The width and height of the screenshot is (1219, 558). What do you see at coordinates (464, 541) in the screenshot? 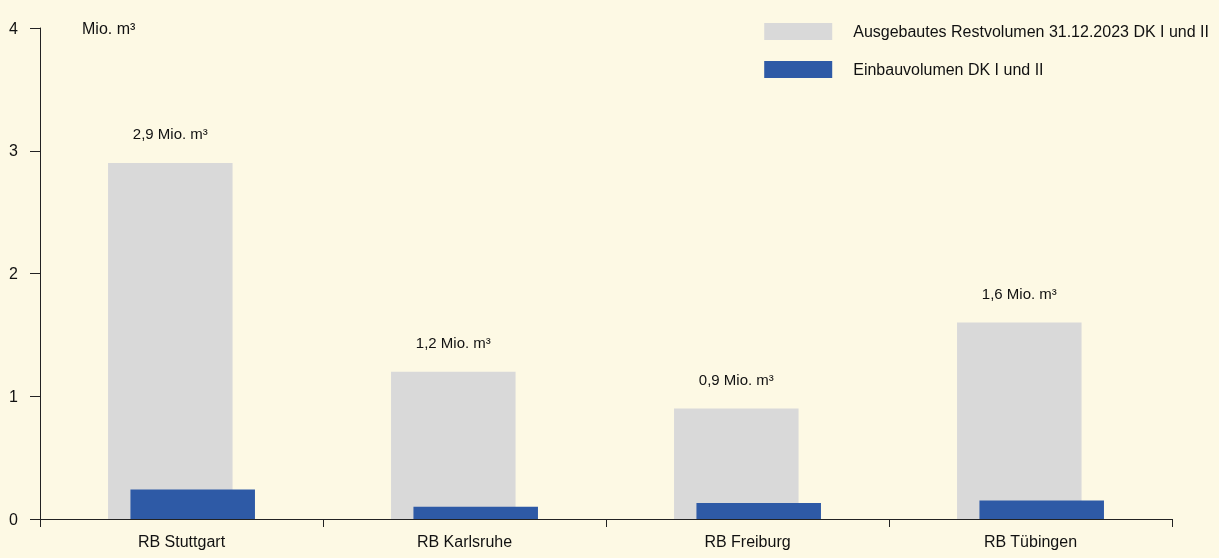
I see `x-tick-label: RB Karlsruhe` at bounding box center [464, 541].